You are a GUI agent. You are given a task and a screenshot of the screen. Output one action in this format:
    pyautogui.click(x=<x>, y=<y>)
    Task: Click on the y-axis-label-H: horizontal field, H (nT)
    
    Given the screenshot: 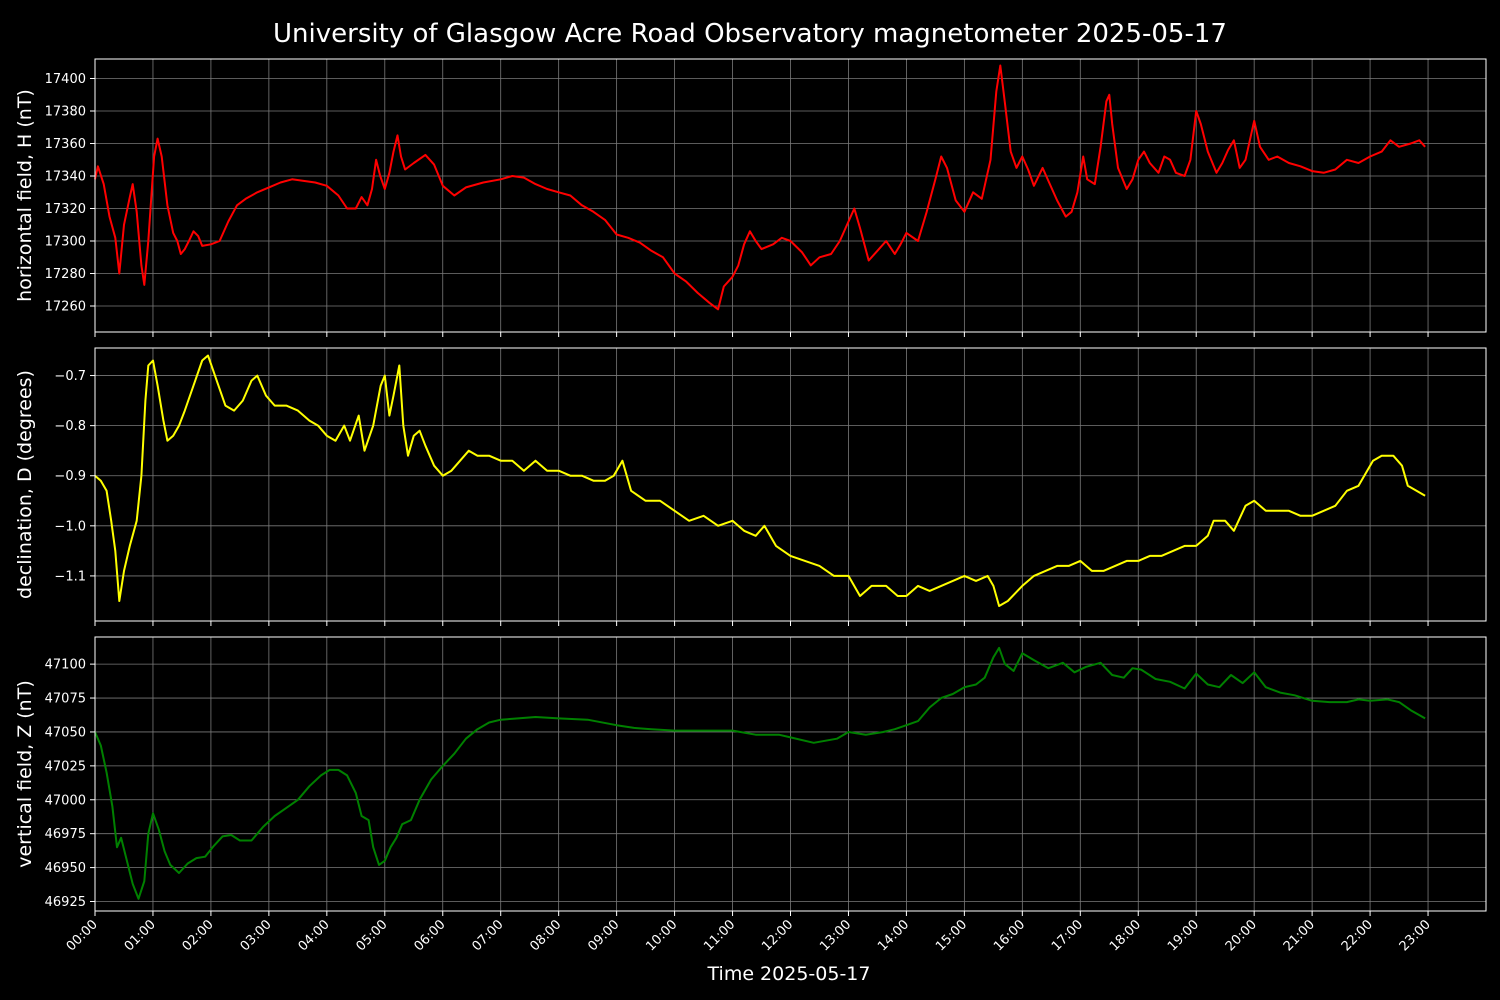 What is the action you would take?
    pyautogui.click(x=25, y=195)
    